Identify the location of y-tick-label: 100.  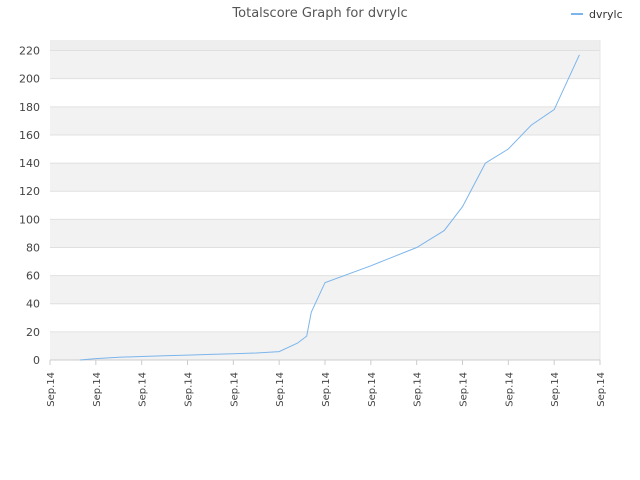
(29, 219).